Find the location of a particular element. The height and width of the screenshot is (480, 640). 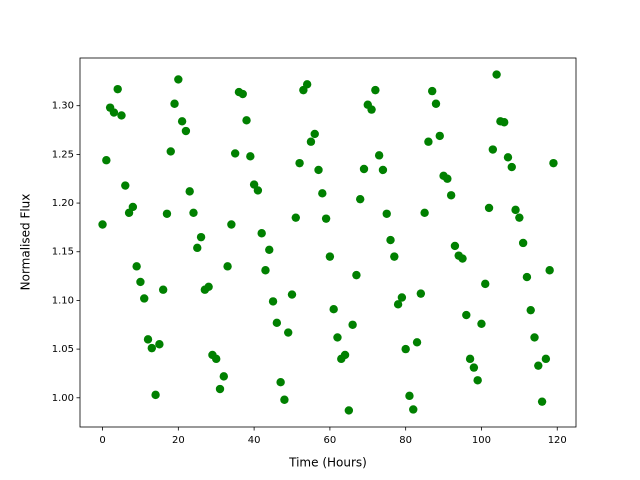

y-tick-label: 1.30 is located at coordinates (63, 106).